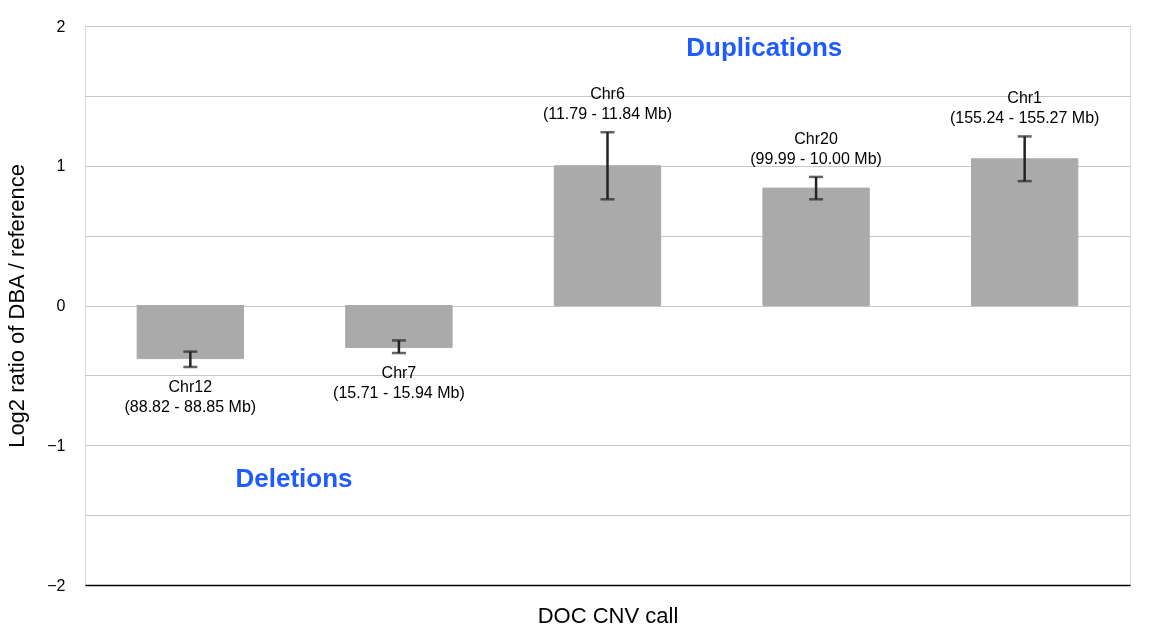 Image resolution: width=1154 pixels, height=637 pixels. Describe the element at coordinates (17, 306) in the screenshot. I see `y-axis-title: Log2 ratio of DBA / reference` at that location.